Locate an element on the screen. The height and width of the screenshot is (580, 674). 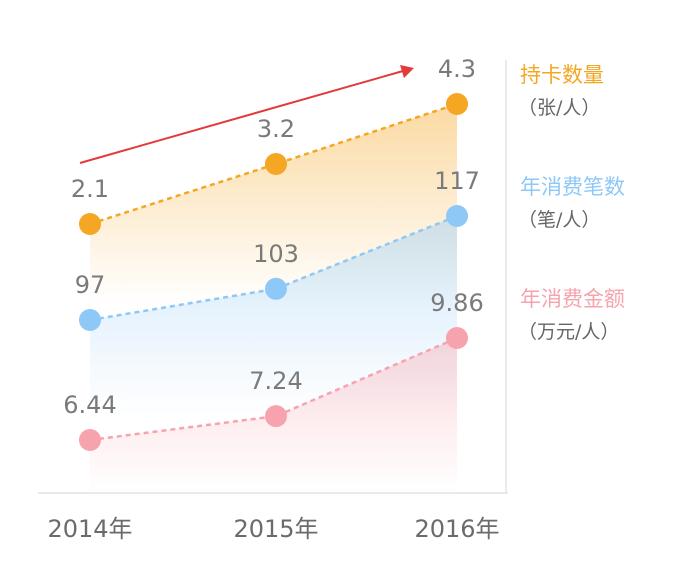
x-tick-label-1: 2015年 is located at coordinates (275, 529).